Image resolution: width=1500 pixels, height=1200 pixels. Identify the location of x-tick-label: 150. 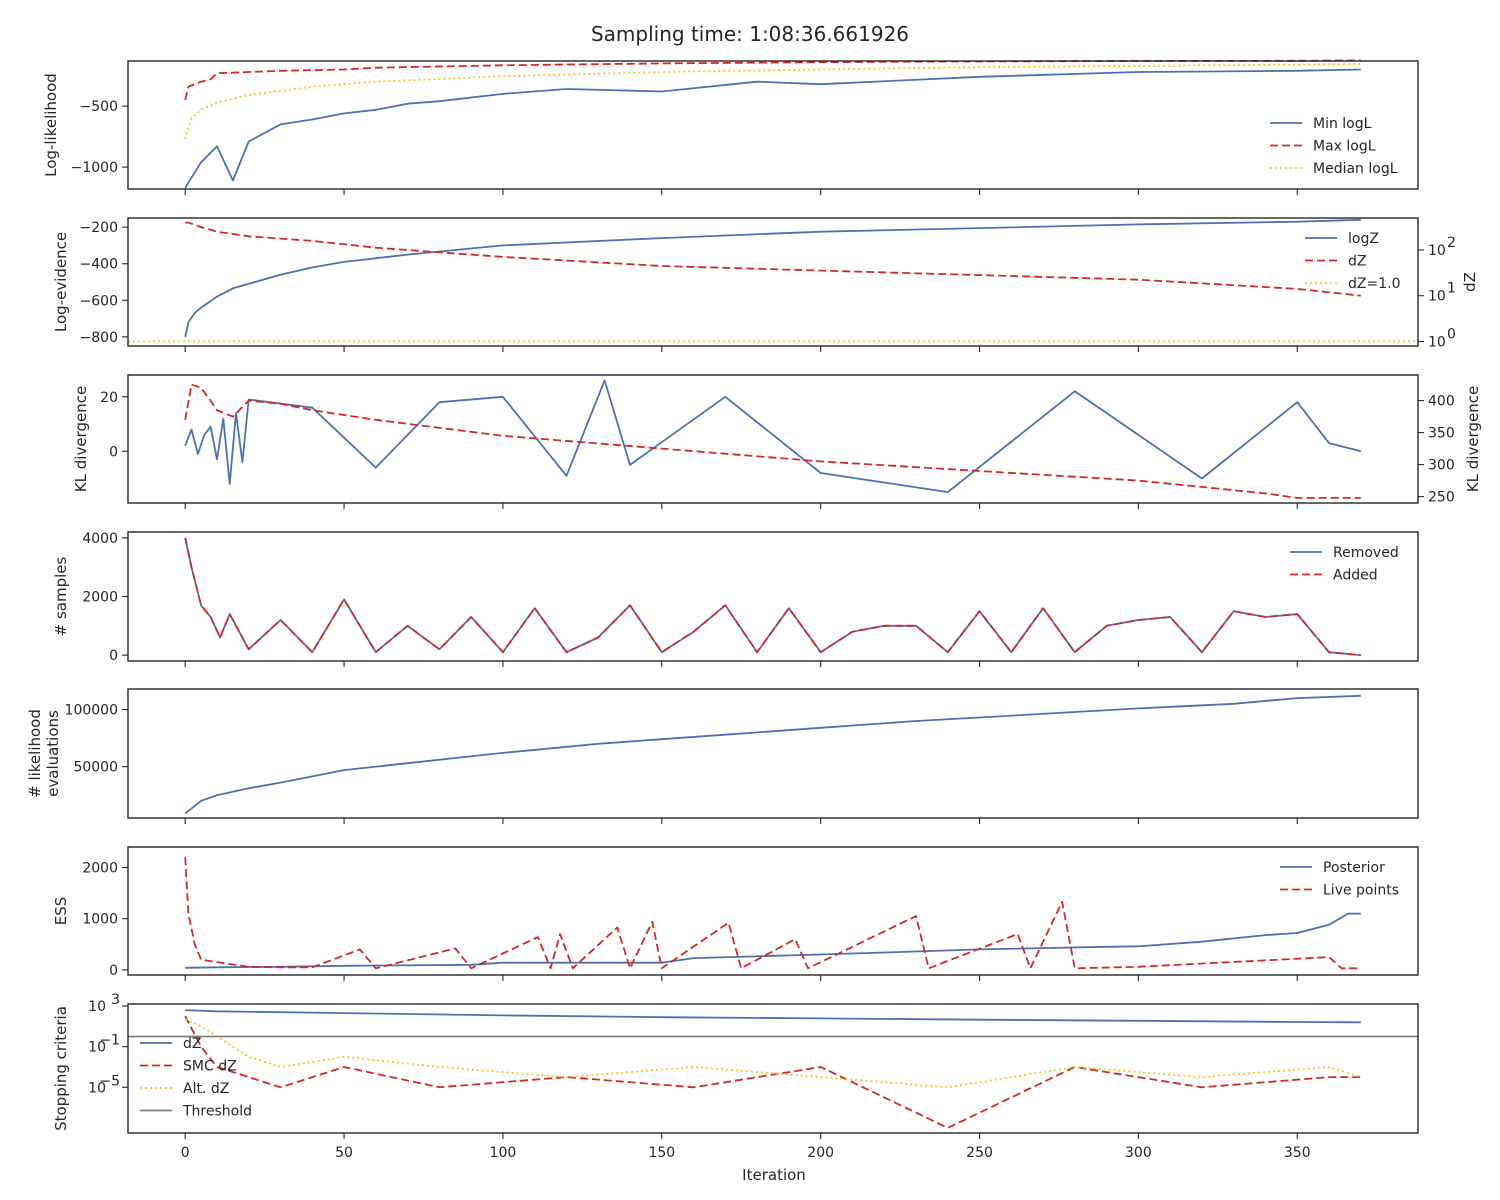
(661, 1153).